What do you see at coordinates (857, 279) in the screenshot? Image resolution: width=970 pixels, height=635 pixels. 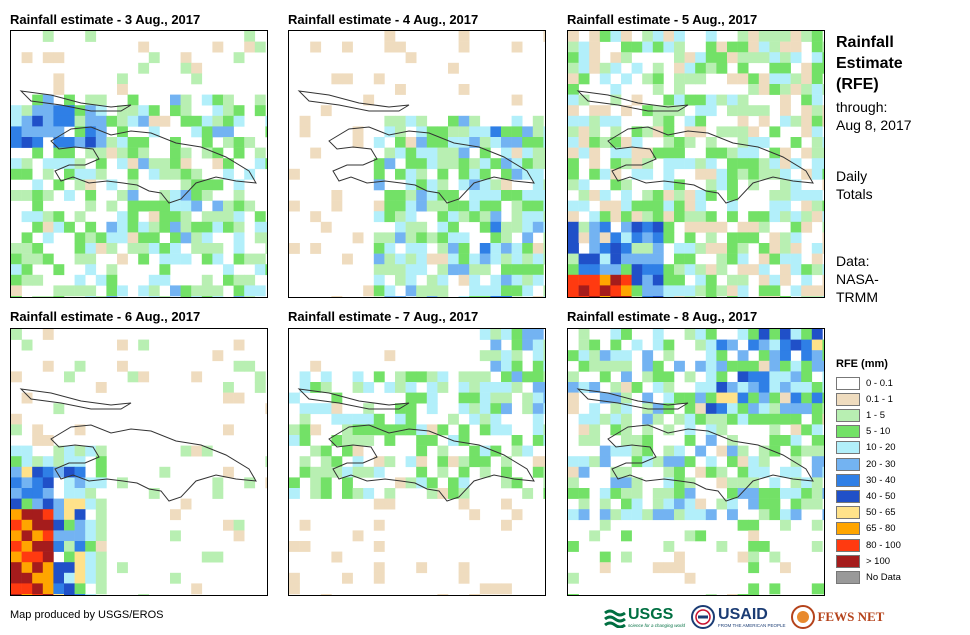 I see `data-source-line: NASA-` at bounding box center [857, 279].